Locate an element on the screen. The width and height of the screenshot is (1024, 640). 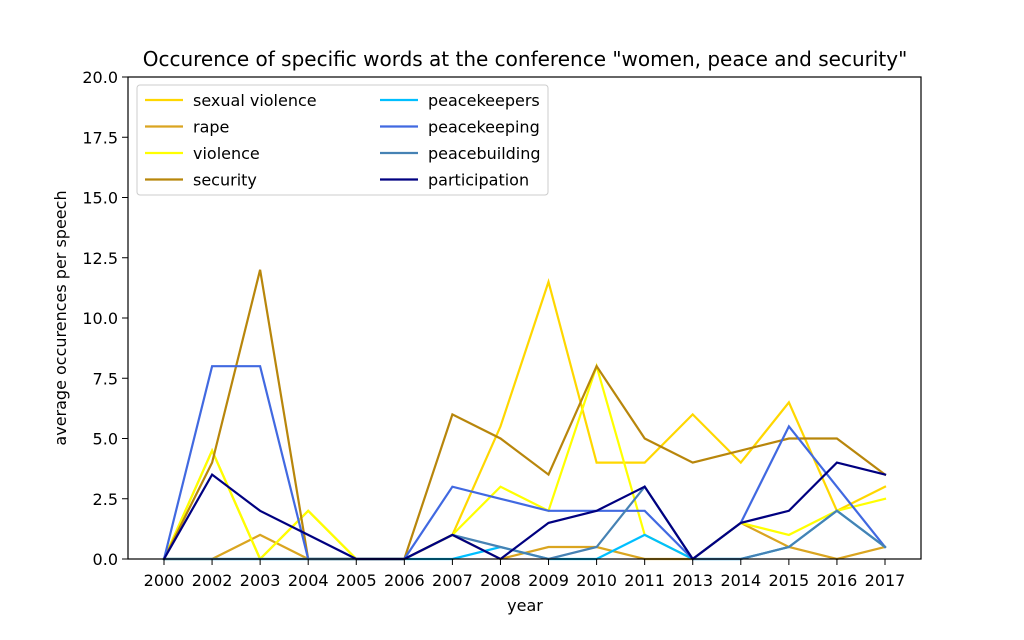
legend-box is located at coordinates (342, 140).